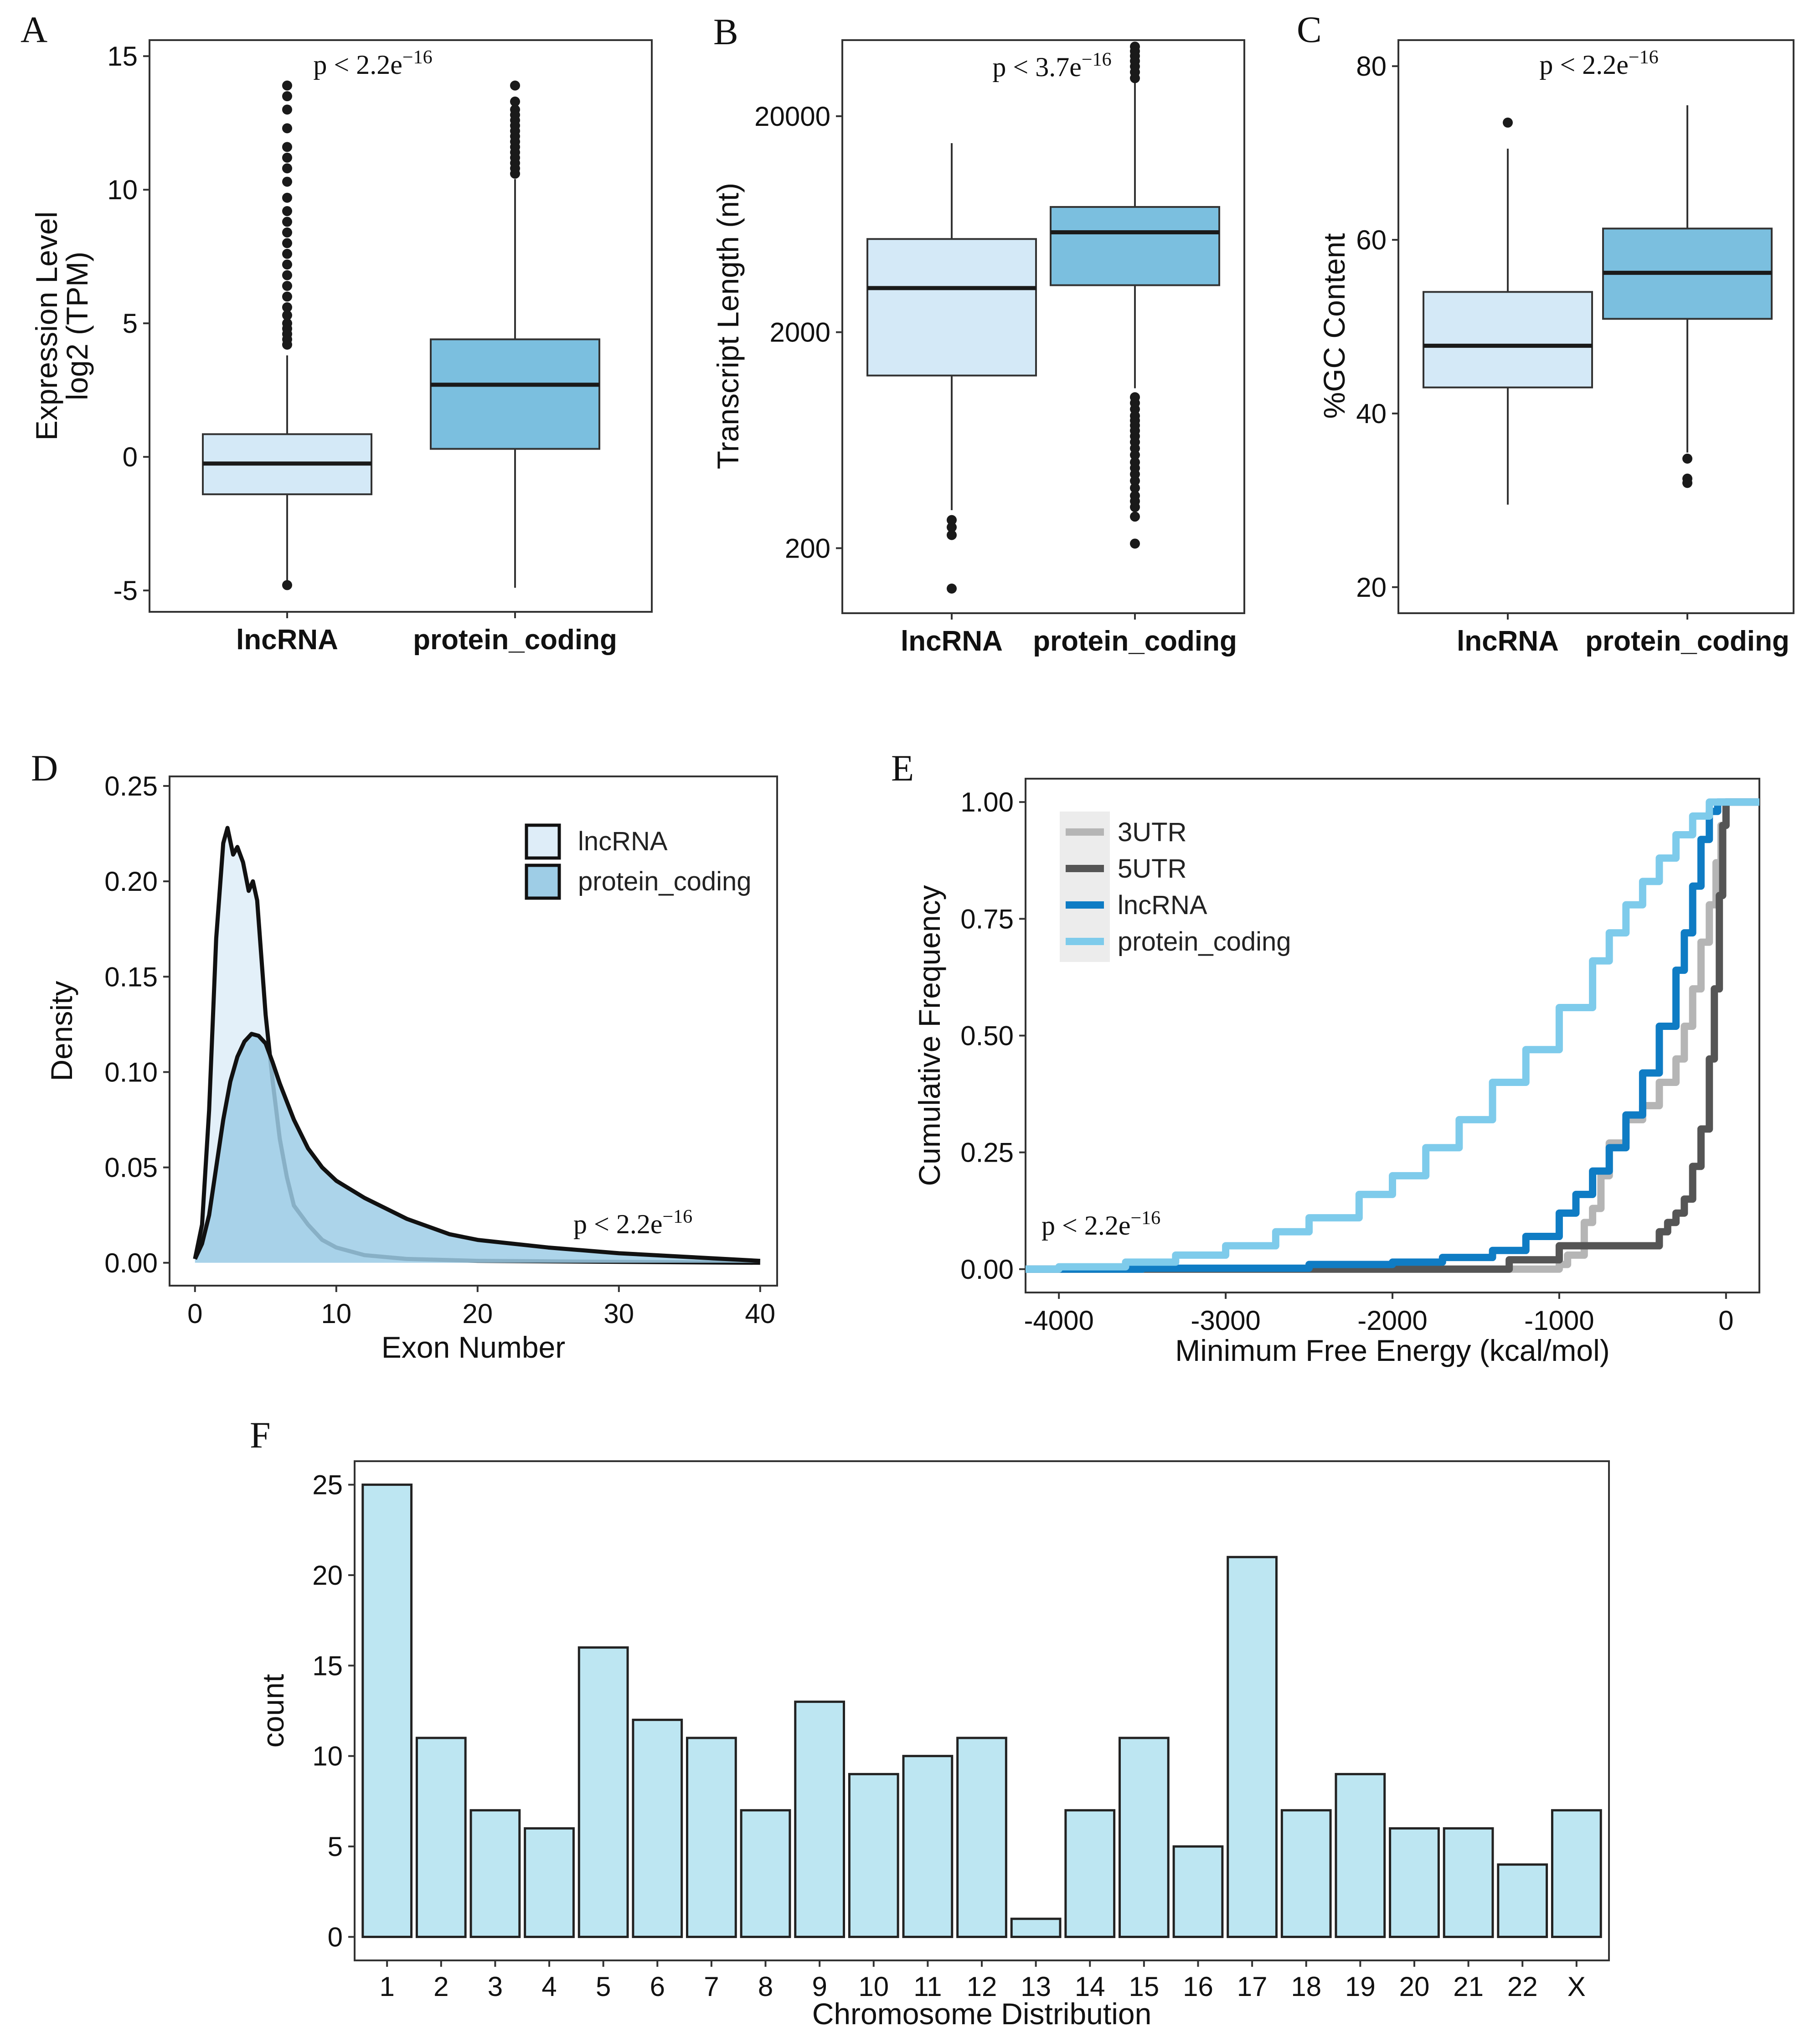  I want to click on x-tick-label: 3, so click(495, 1987).